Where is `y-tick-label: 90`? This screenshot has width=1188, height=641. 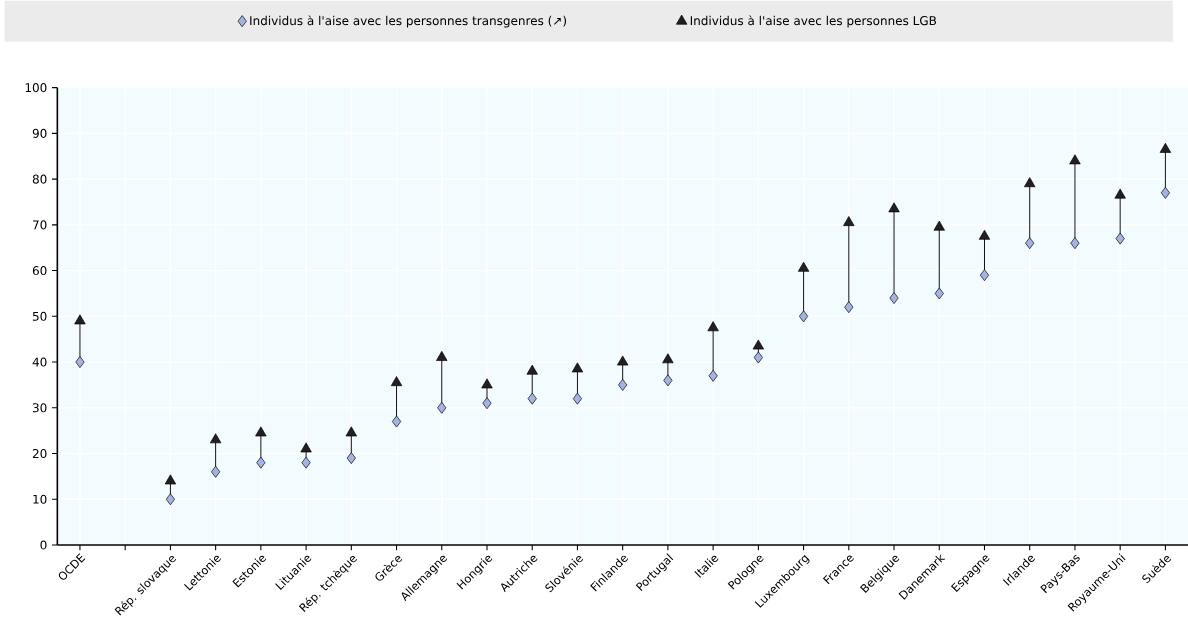 y-tick-label: 90 is located at coordinates (39, 133).